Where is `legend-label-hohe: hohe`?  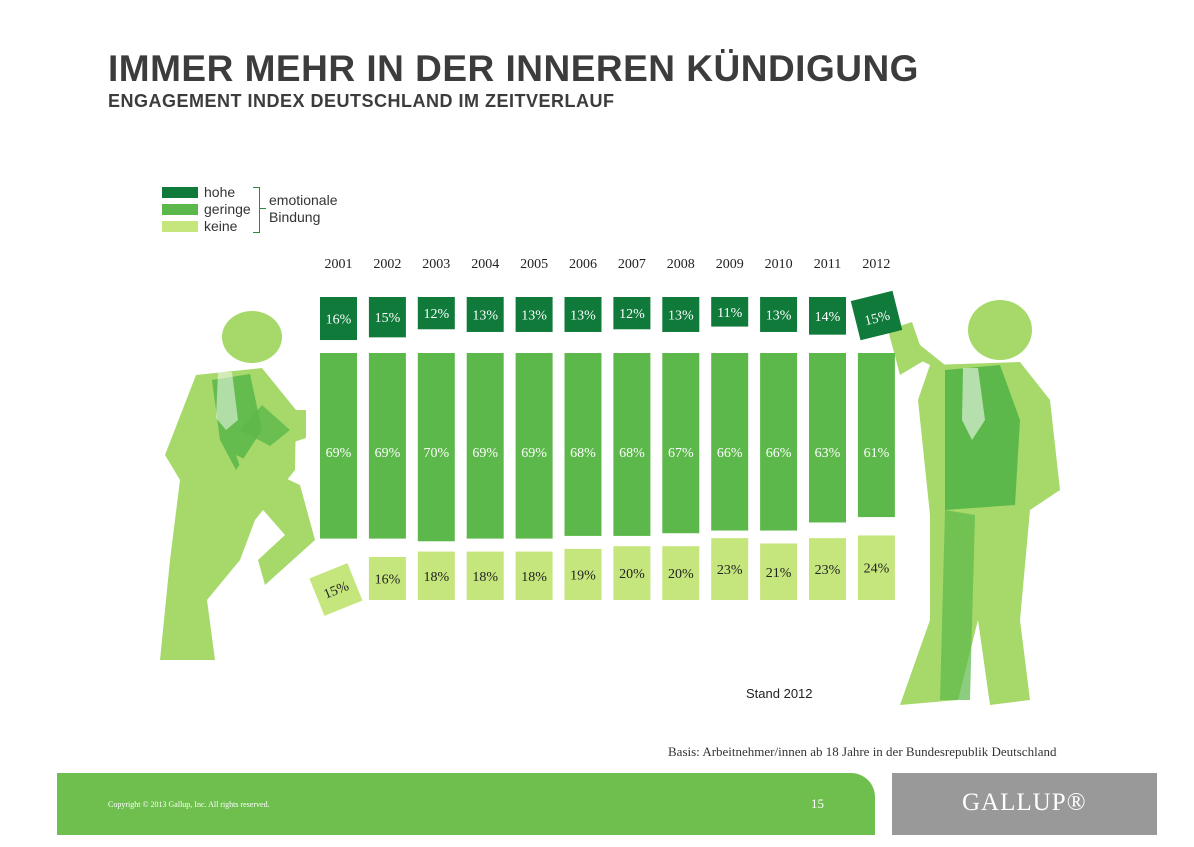
legend-label-hohe: hohe is located at coordinates (220, 192).